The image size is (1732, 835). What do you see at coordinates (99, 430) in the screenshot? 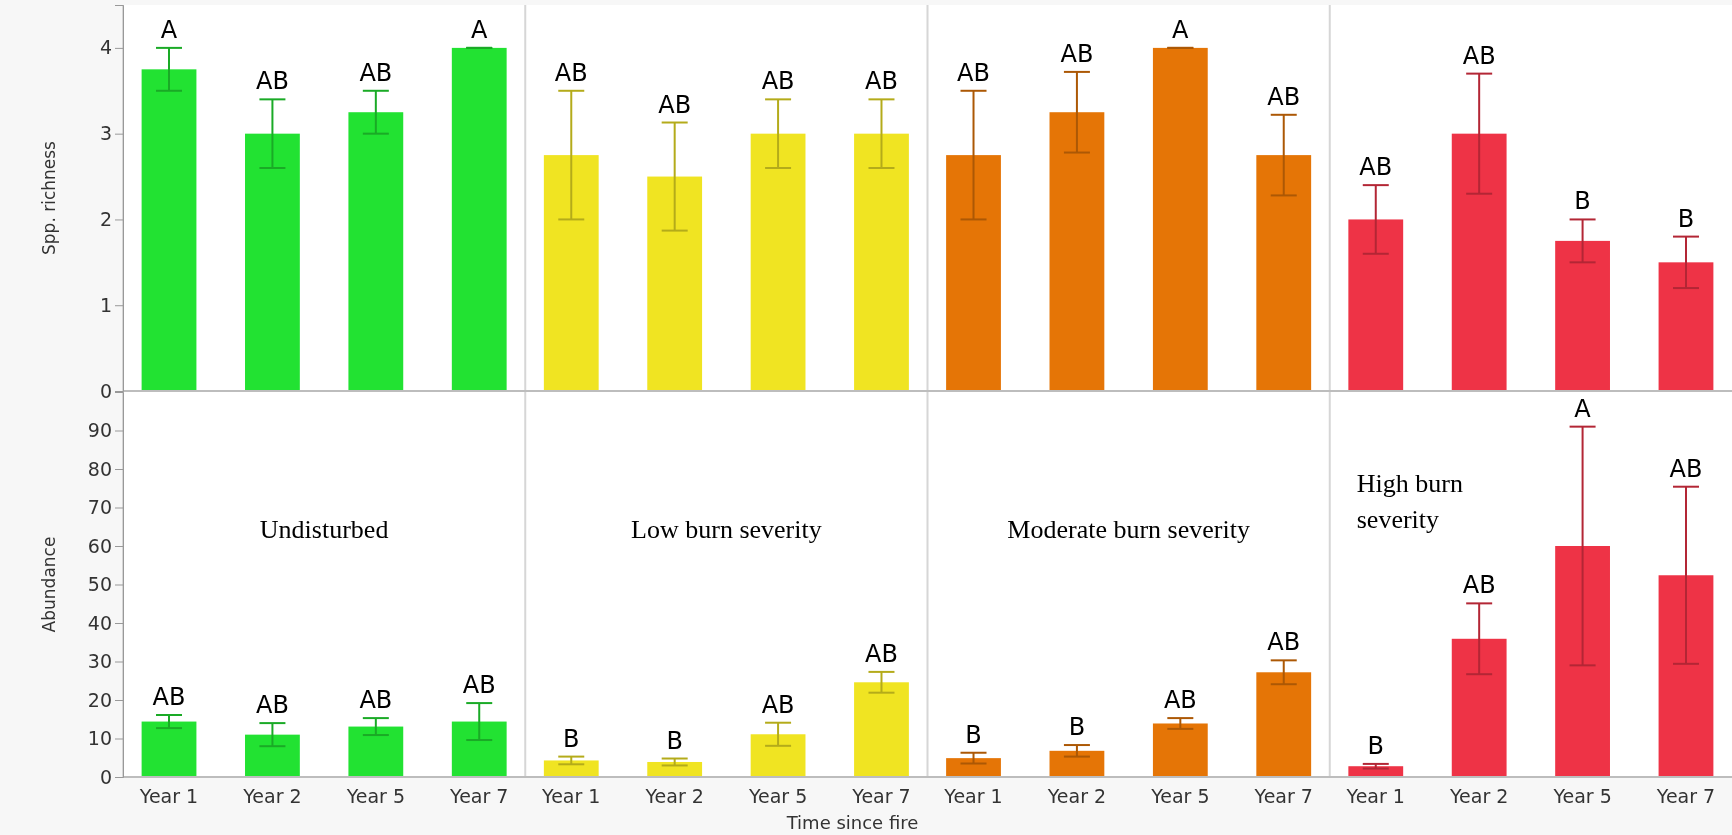
I see `y-tick-label: 90` at bounding box center [99, 430].